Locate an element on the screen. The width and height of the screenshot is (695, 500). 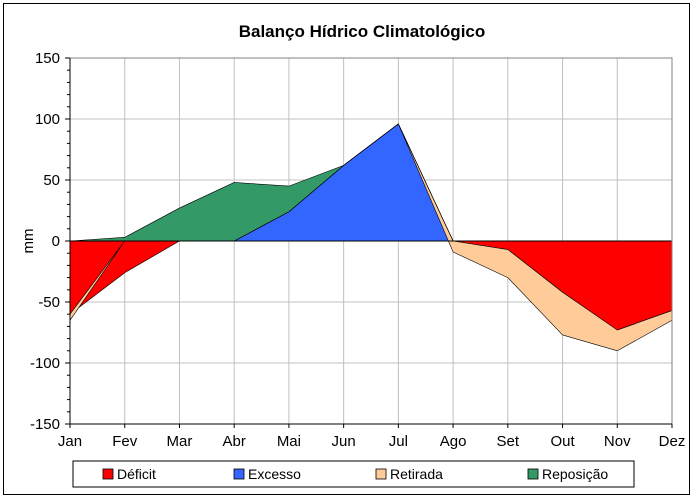
y-tick-label: 150 is located at coordinates (47, 58).